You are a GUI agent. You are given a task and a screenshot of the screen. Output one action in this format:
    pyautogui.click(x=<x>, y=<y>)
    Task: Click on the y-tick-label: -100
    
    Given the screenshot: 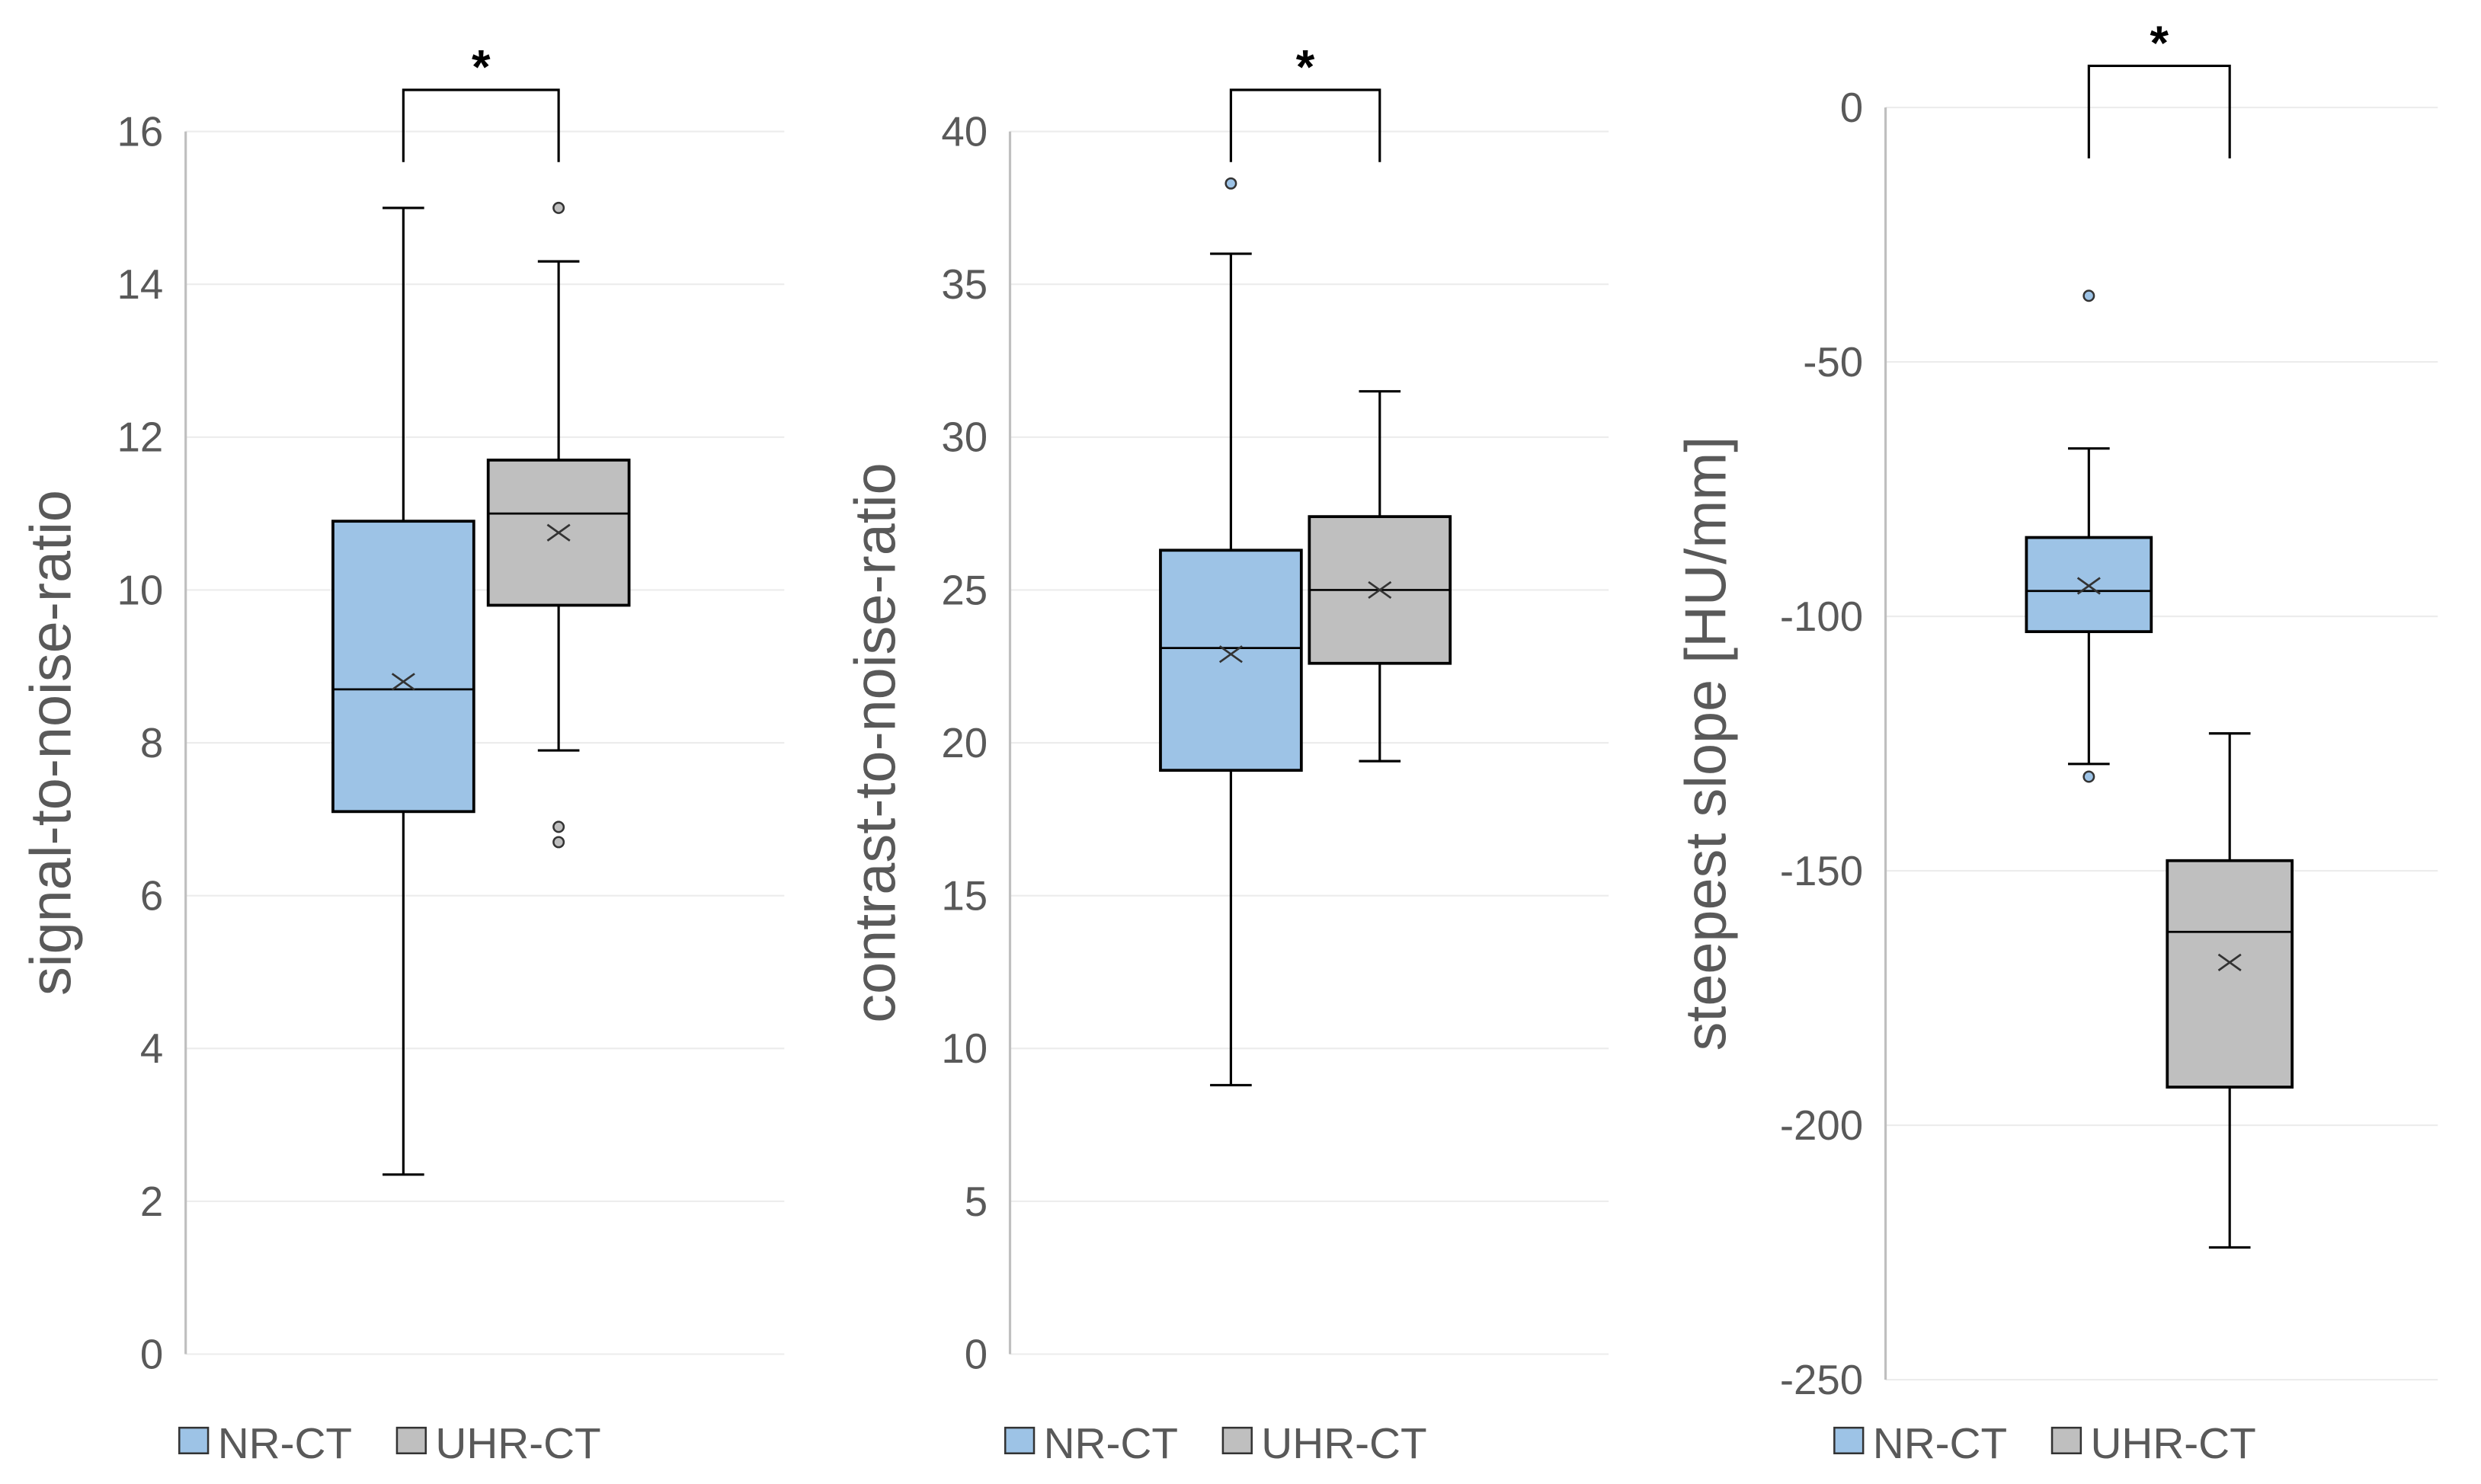 What is the action you would take?
    pyautogui.click(x=1821, y=616)
    